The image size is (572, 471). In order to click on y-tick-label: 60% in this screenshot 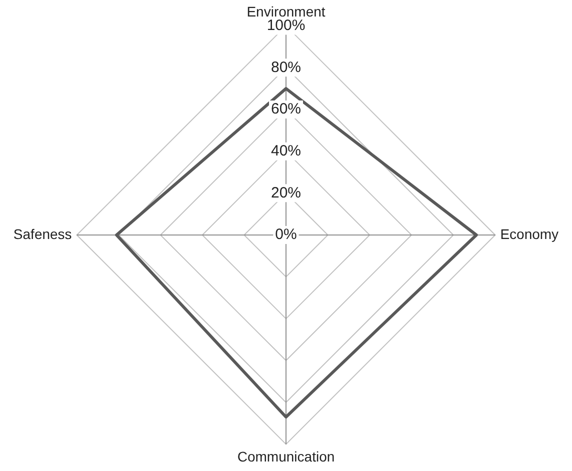, I will do `click(286, 109)`.